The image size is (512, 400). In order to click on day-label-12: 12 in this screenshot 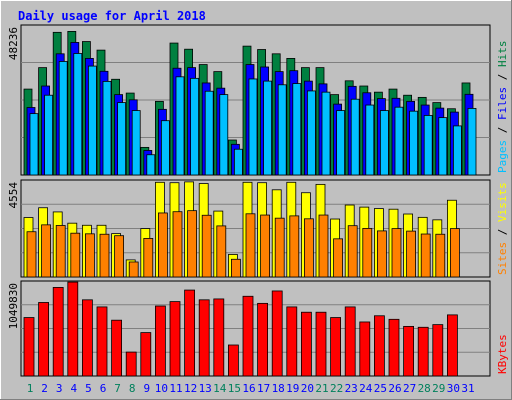, I will do `click(190, 388)`.